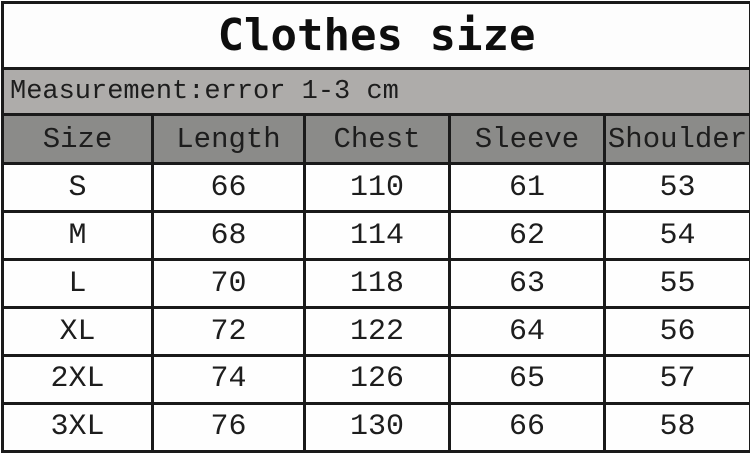  Describe the element at coordinates (676, 379) in the screenshot. I see `cell-shoulder: 57` at that location.